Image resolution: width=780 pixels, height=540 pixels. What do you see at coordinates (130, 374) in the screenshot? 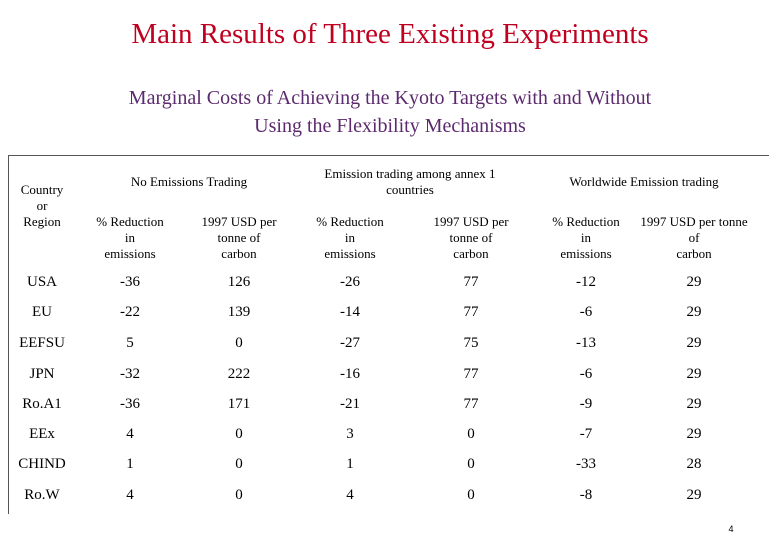
I see `value-cell: -32` at bounding box center [130, 374].